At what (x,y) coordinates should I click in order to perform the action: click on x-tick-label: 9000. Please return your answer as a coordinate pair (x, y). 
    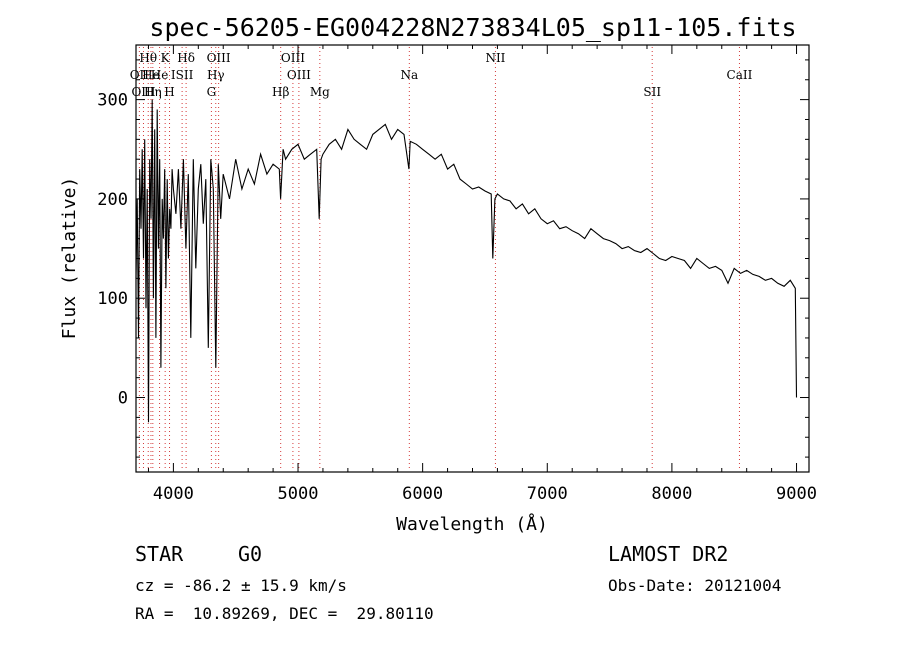
    Looking at the image, I should click on (796, 494).